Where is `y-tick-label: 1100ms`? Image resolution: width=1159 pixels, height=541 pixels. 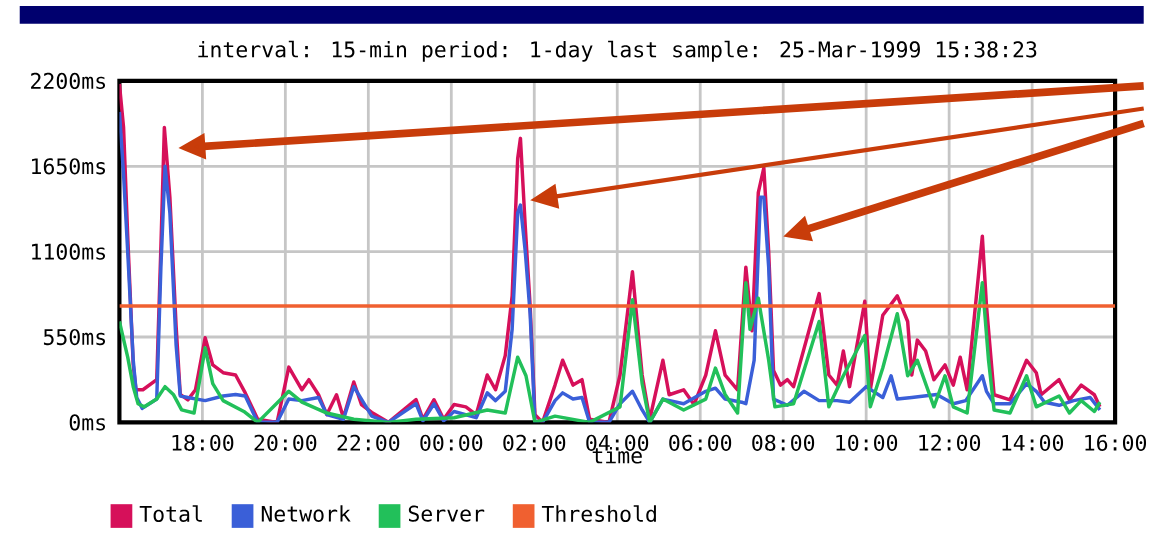 y-tick-label: 1100ms is located at coordinates (69, 251).